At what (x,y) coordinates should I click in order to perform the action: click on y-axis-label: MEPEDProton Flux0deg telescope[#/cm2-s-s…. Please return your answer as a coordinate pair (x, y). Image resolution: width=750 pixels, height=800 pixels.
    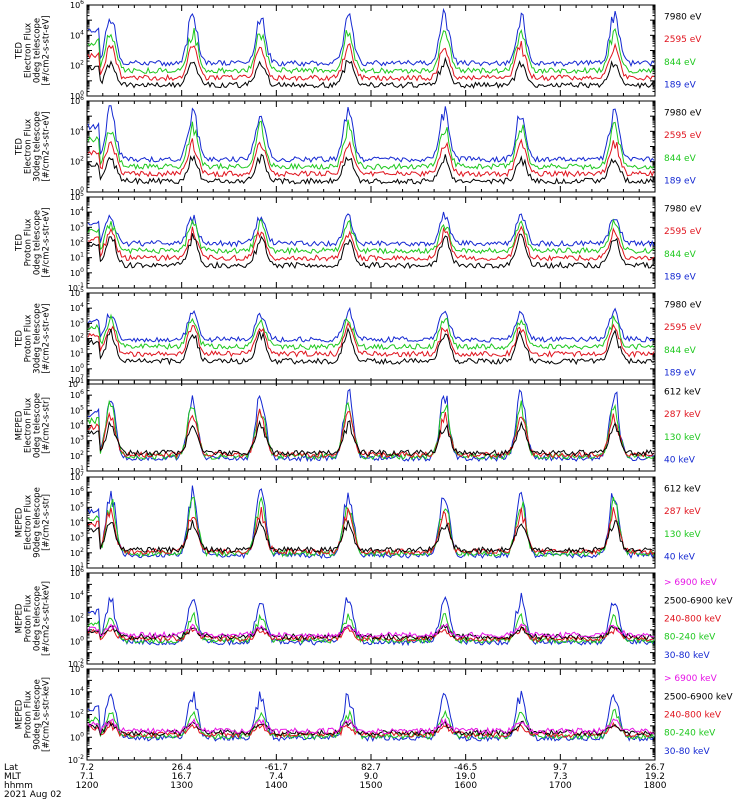
    Looking at the image, I should click on (33, 618).